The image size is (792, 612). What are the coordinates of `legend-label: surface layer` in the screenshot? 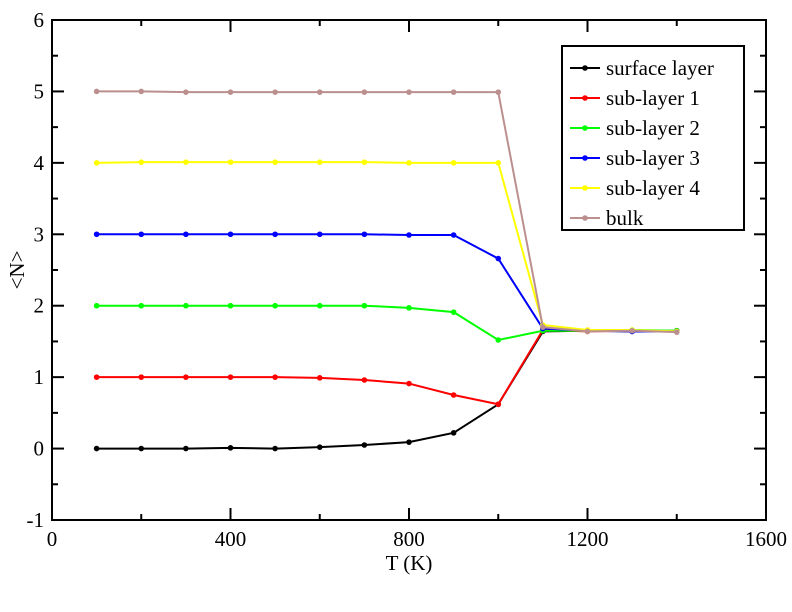 It's located at (660, 68).